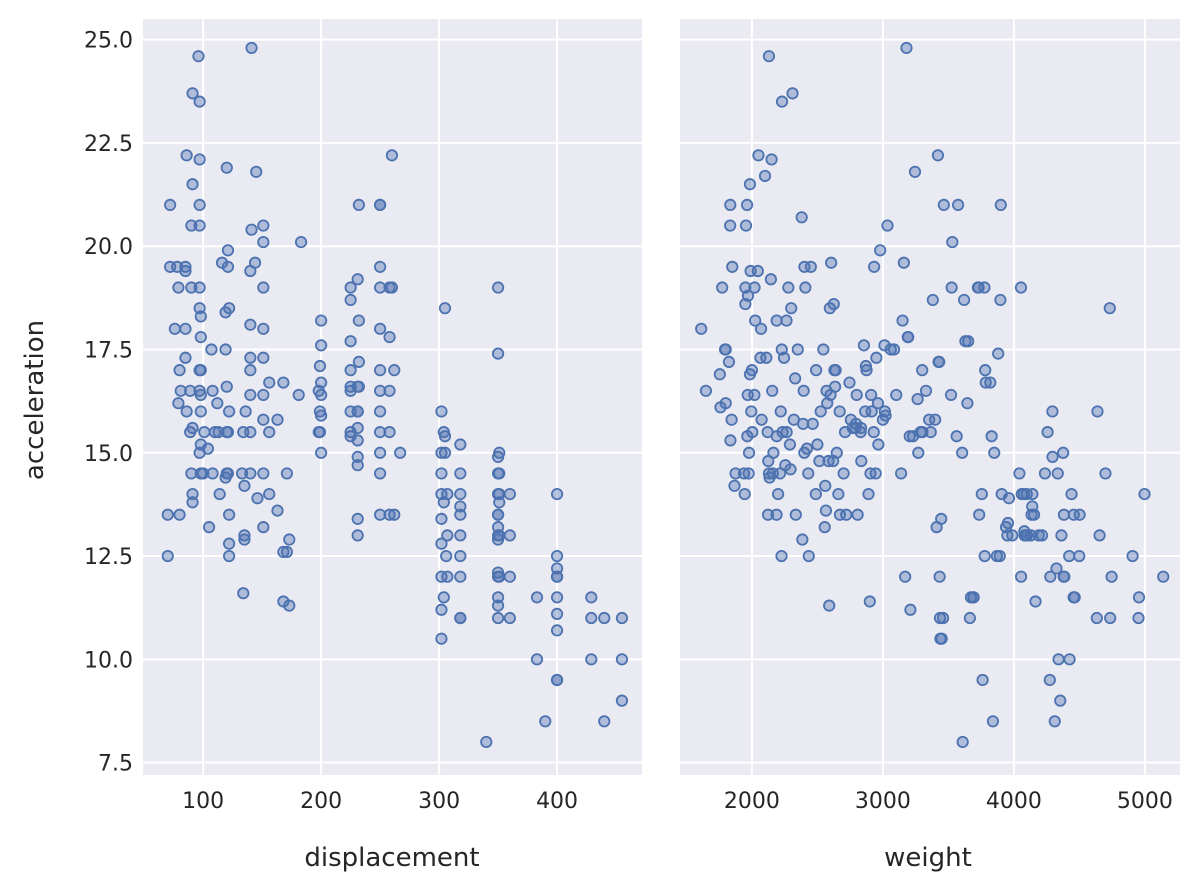 The height and width of the screenshot is (890, 1198). What do you see at coordinates (928, 858) in the screenshot?
I see `x-axis-label: weight` at bounding box center [928, 858].